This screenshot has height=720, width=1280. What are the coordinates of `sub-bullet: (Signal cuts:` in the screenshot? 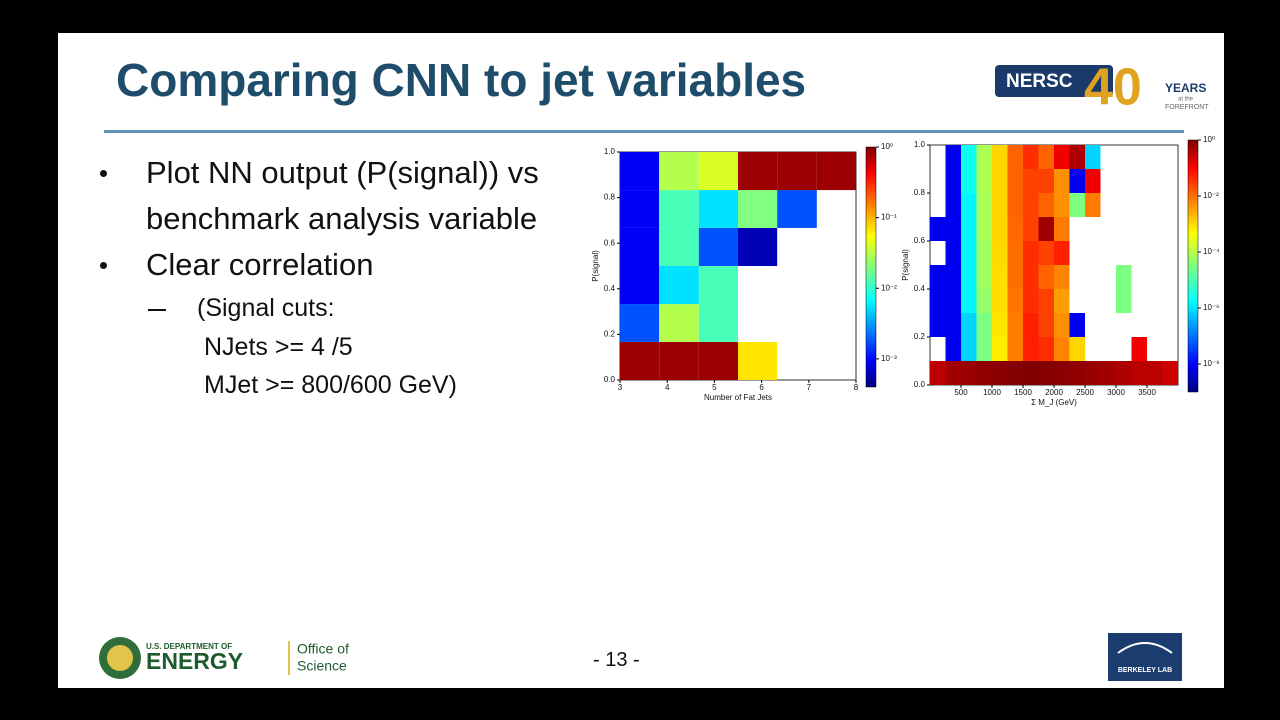 It's located at (266, 308).